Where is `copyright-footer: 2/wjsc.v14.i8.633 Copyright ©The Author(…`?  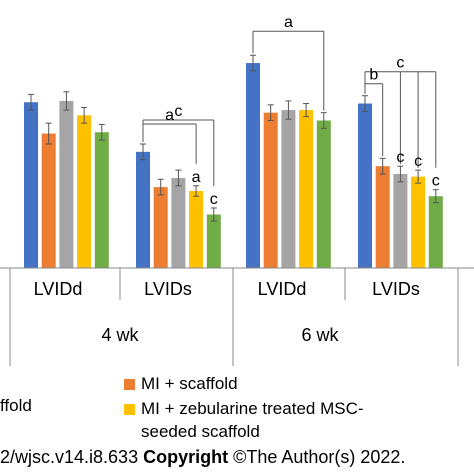
copyright-footer: 2/wjsc.v14.i8.633 Copyright ©The Author(… is located at coordinates (202, 457).